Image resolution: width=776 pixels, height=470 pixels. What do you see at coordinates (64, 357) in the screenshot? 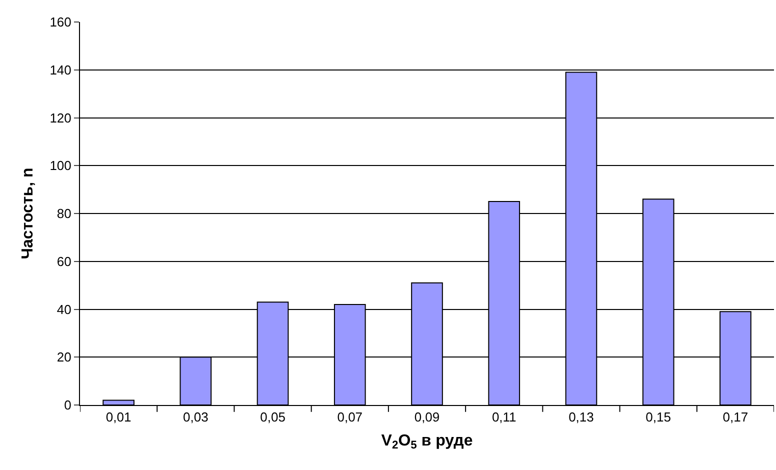
I see `y-tick-label: 20` at bounding box center [64, 357].